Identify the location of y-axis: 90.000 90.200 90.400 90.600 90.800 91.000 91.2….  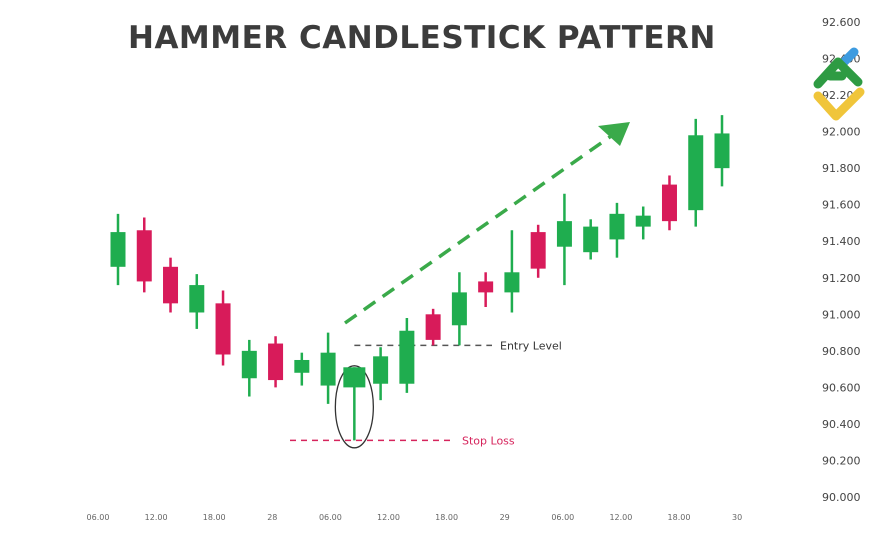
(841, 260).